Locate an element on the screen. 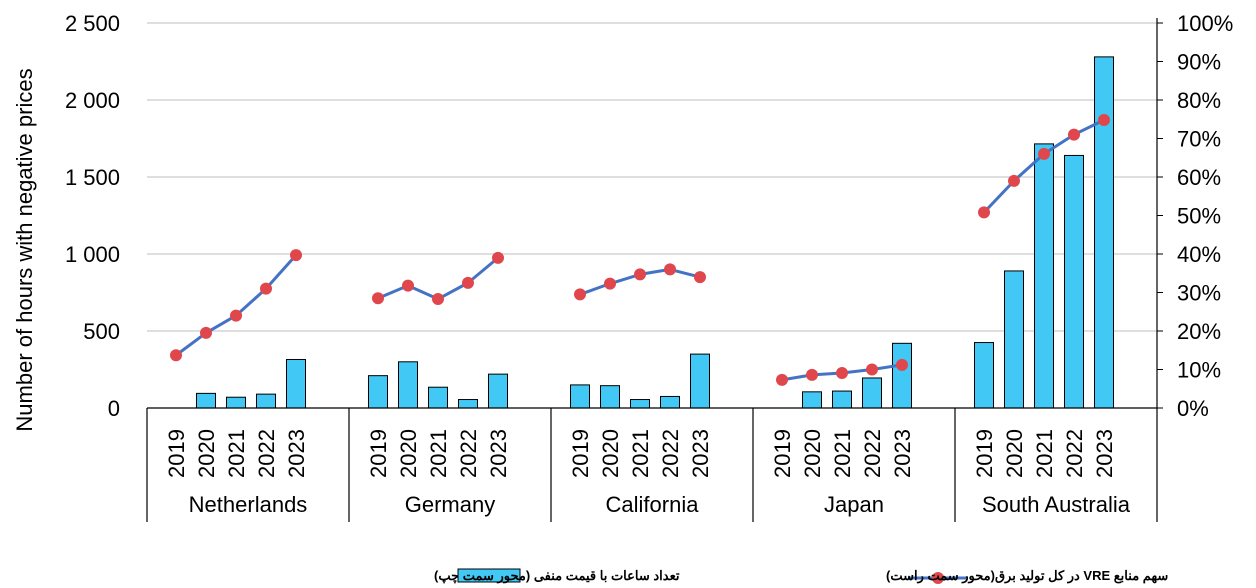 The image size is (1256, 588). y2-tick-label: 20% is located at coordinates (1199, 331).